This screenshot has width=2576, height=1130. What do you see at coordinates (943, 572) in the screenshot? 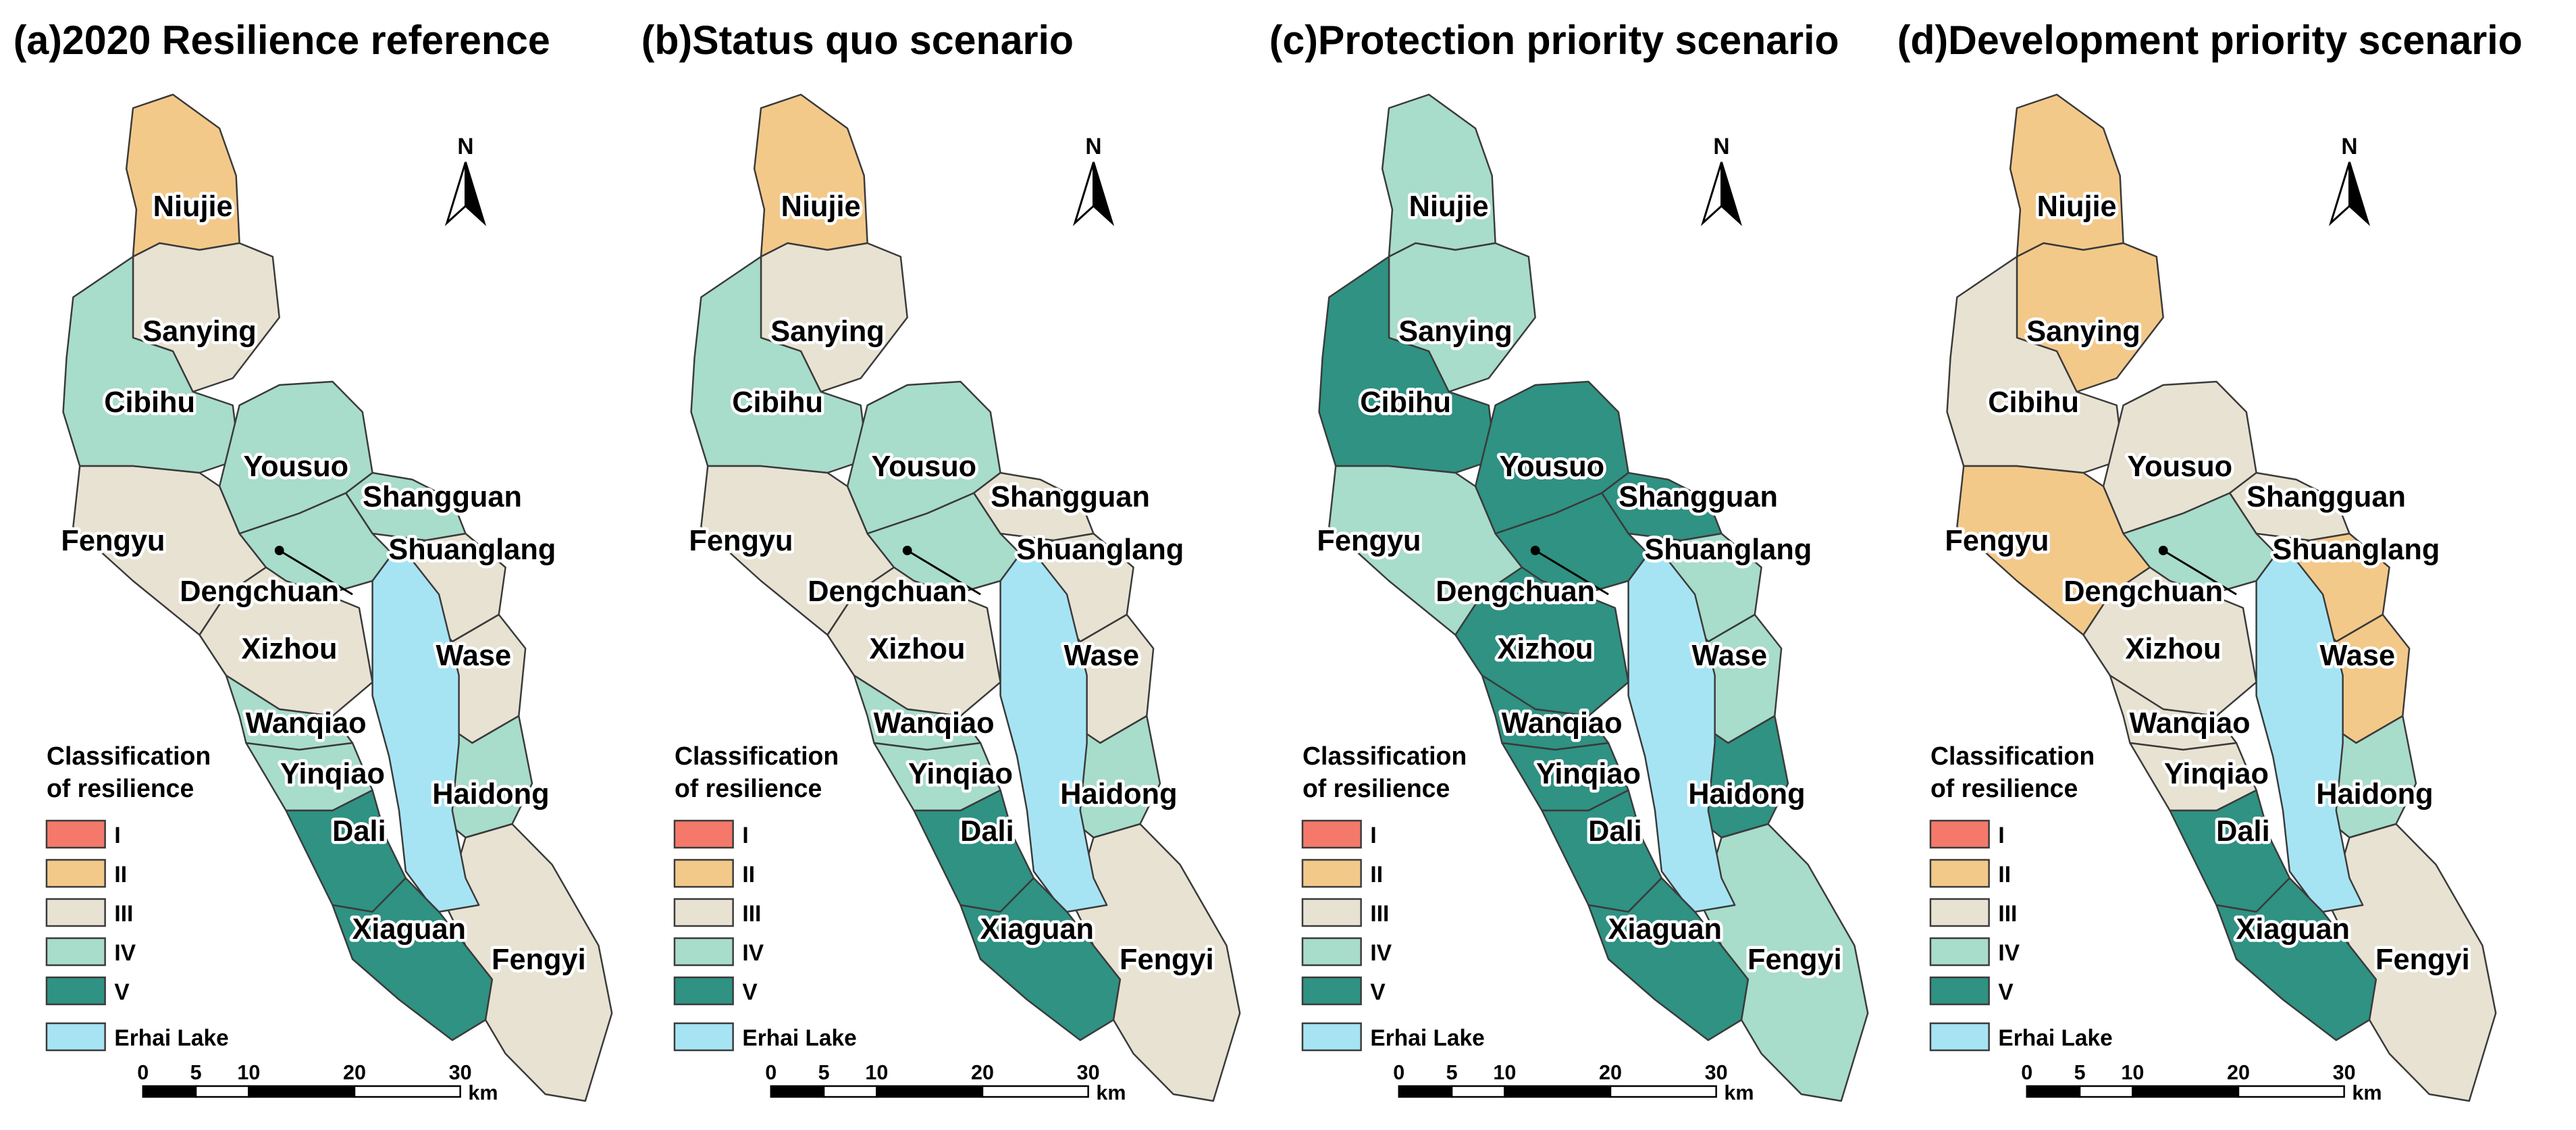
I see `dengchuan-leader-line` at bounding box center [943, 572].